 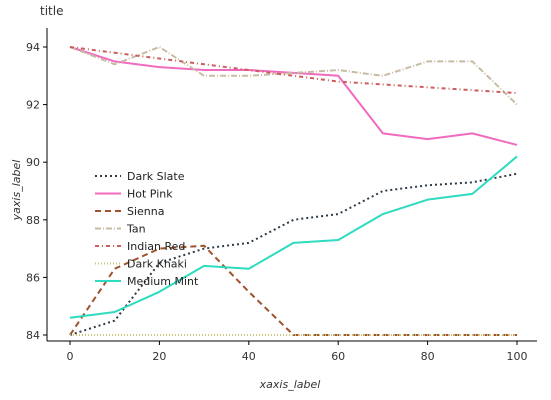 What do you see at coordinates (163, 281) in the screenshot?
I see `legend-label-medium-mint: Medium Mint` at bounding box center [163, 281].